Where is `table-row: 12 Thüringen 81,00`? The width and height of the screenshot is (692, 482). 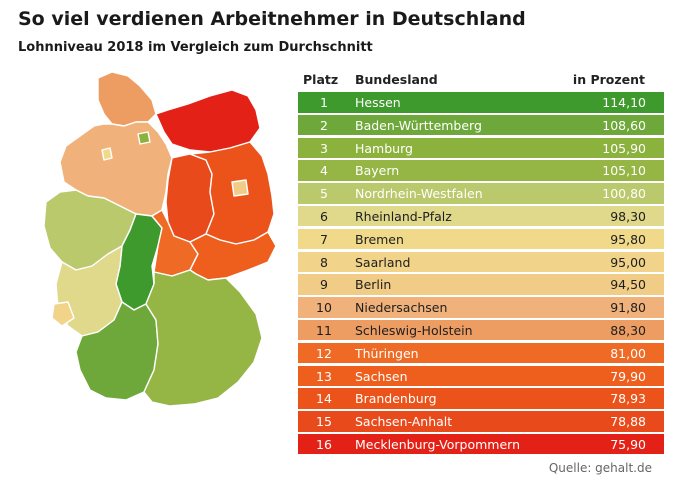
table-row: 12 Thüringen 81,00 is located at coordinates (481, 353).